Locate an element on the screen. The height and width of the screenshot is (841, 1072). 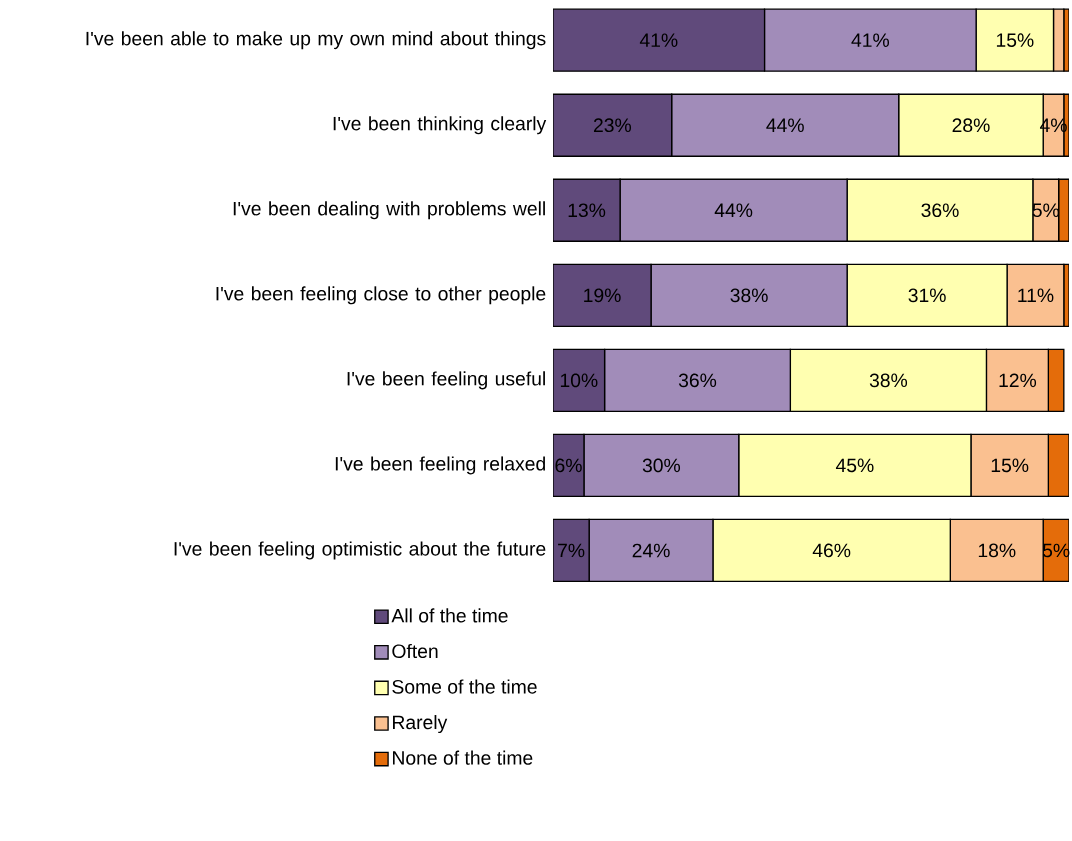
data-label: 24% is located at coordinates (651, 550).